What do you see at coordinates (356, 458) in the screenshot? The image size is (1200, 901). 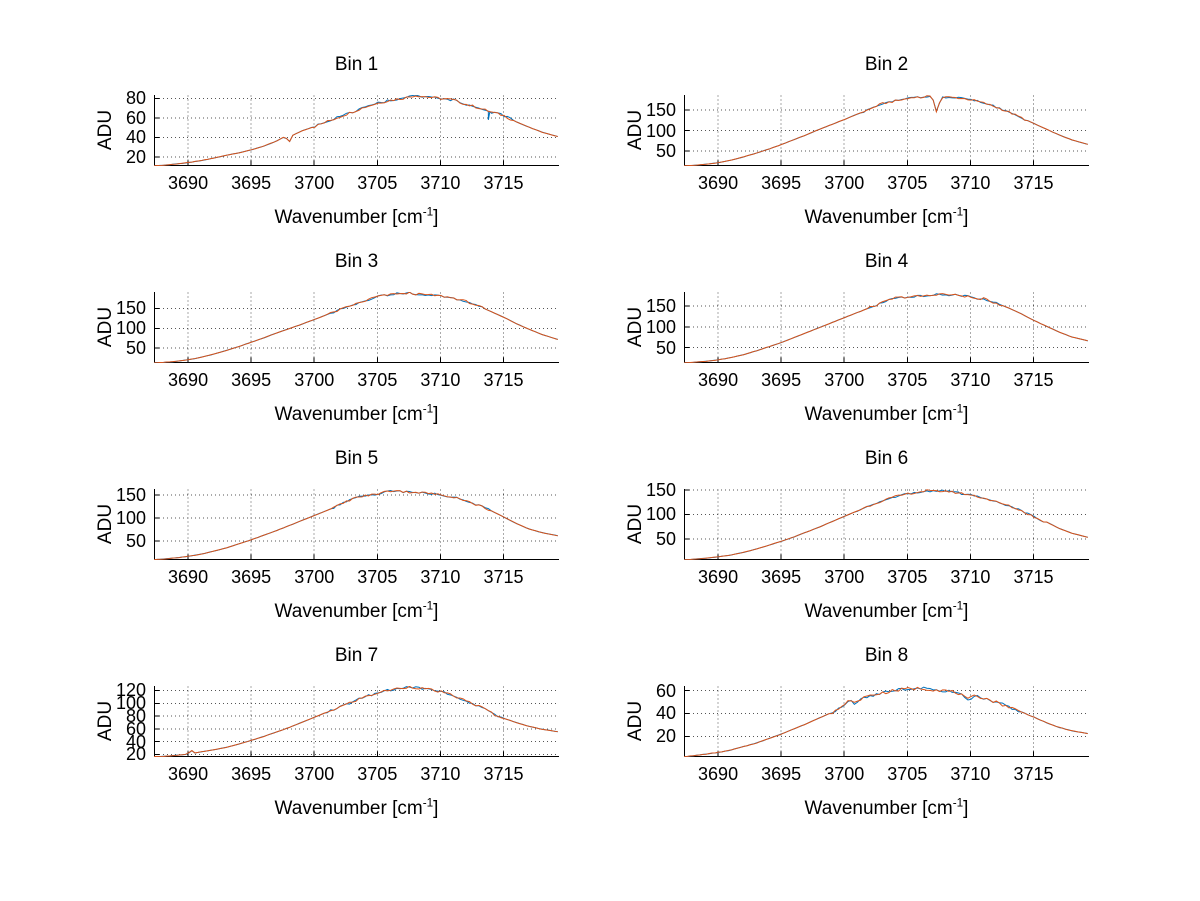 I see `subplot-title: Bin 5` at bounding box center [356, 458].